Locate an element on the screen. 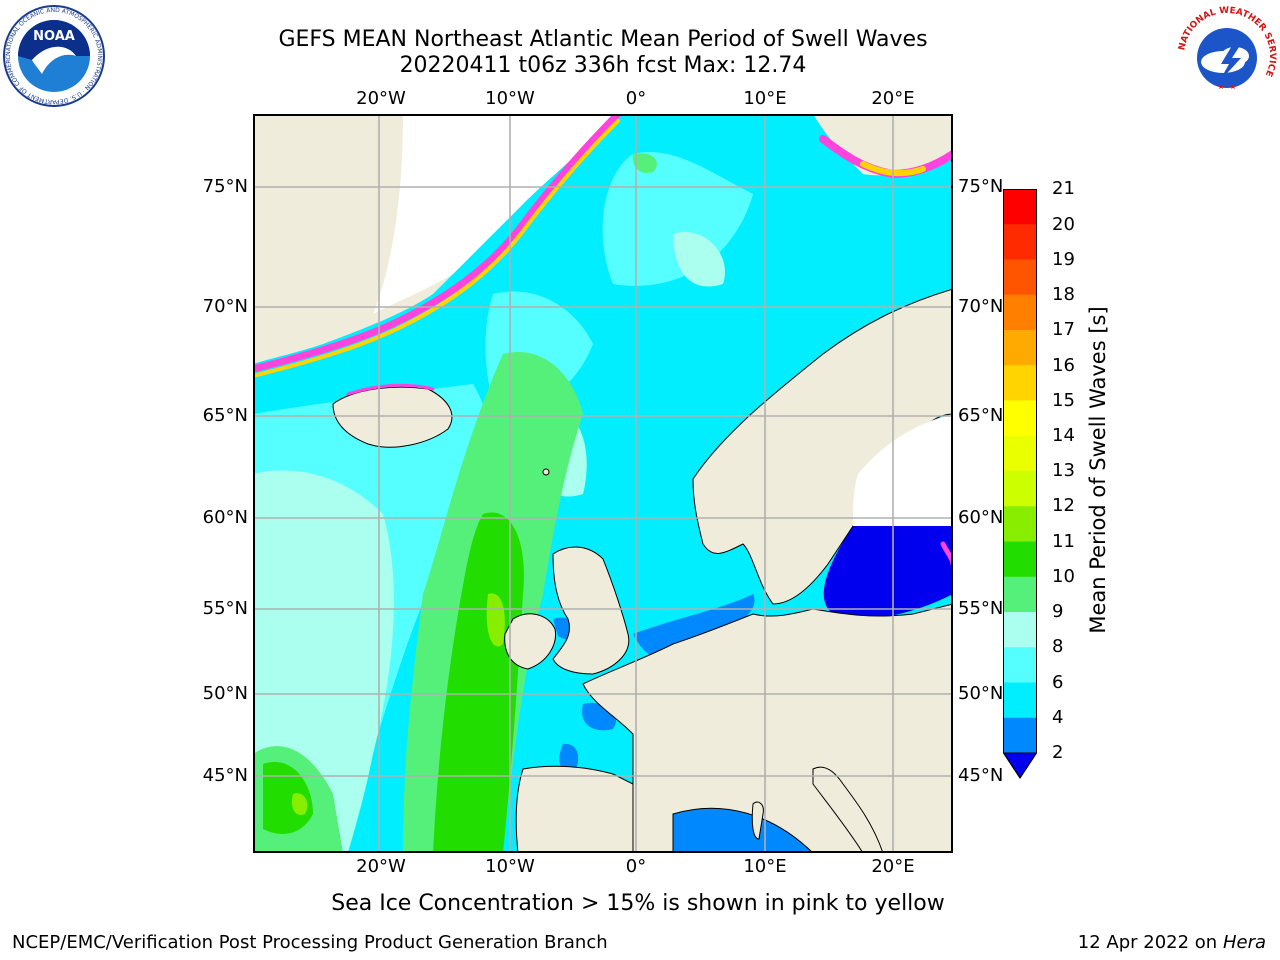  lon-label-top: 20°E is located at coordinates (893, 98).